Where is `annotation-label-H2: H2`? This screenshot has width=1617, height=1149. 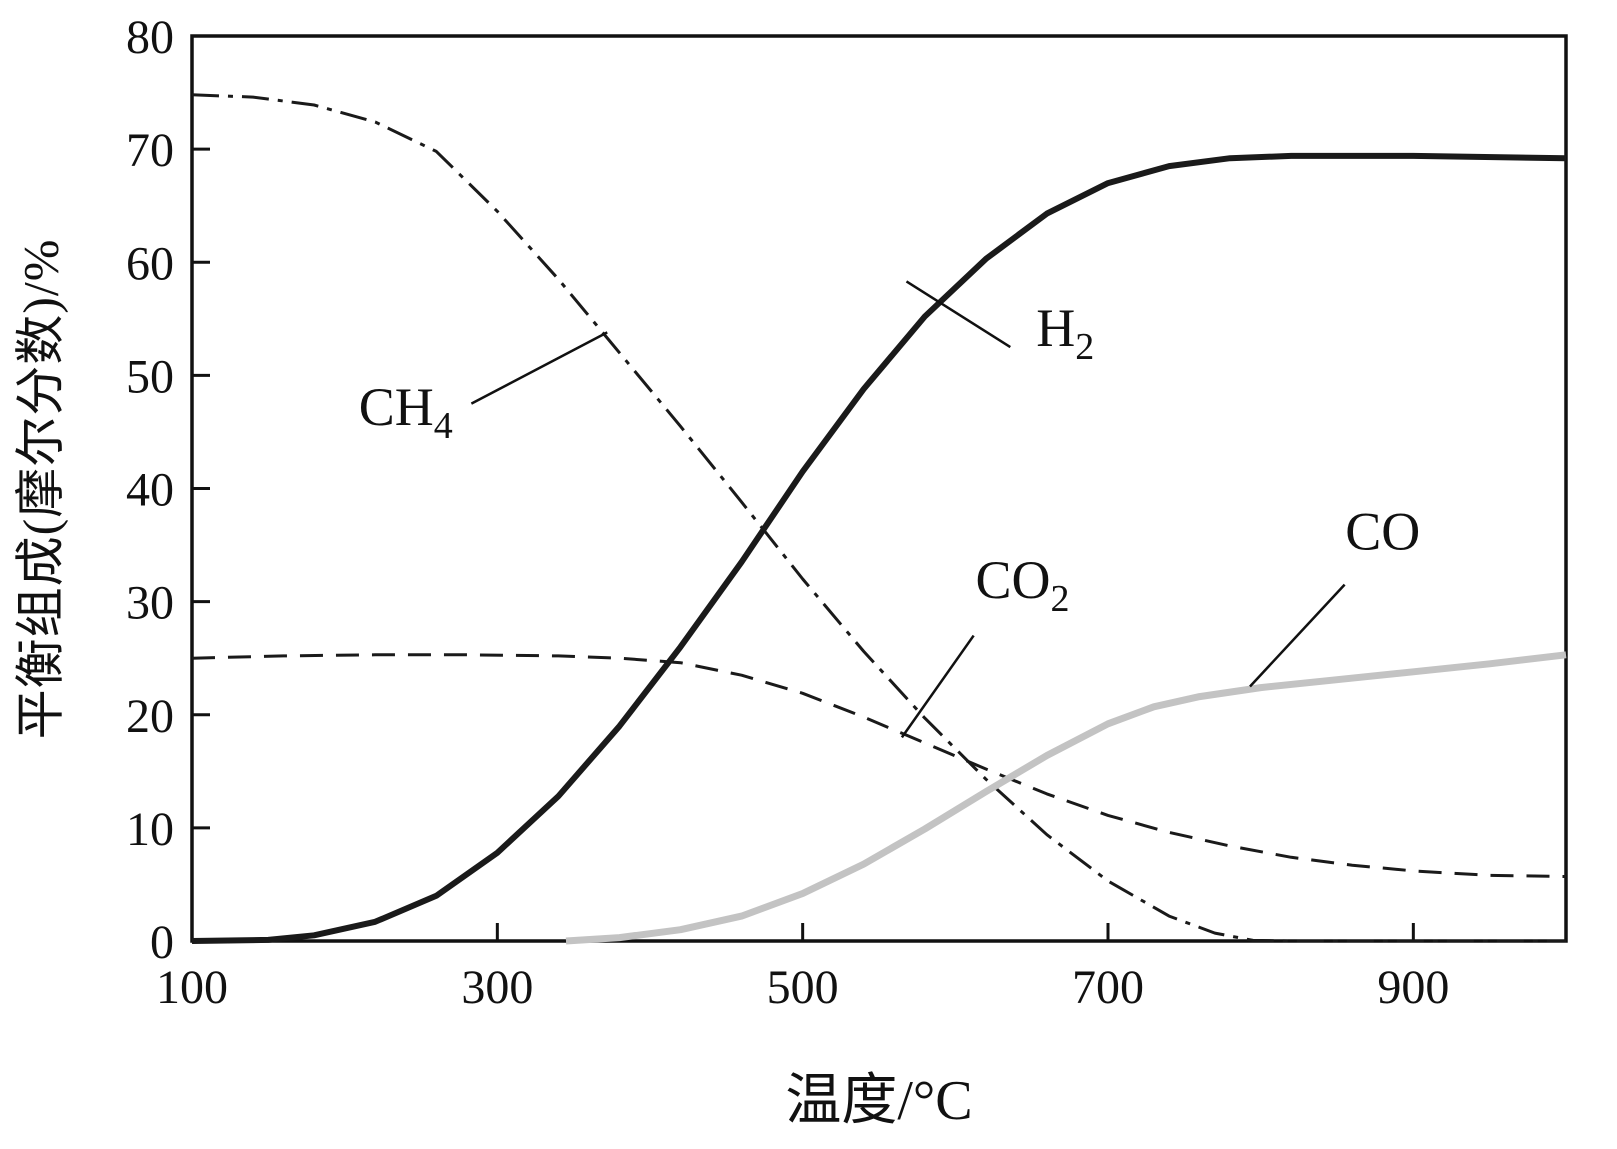
annotation-label-H2: H2 is located at coordinates (1065, 333).